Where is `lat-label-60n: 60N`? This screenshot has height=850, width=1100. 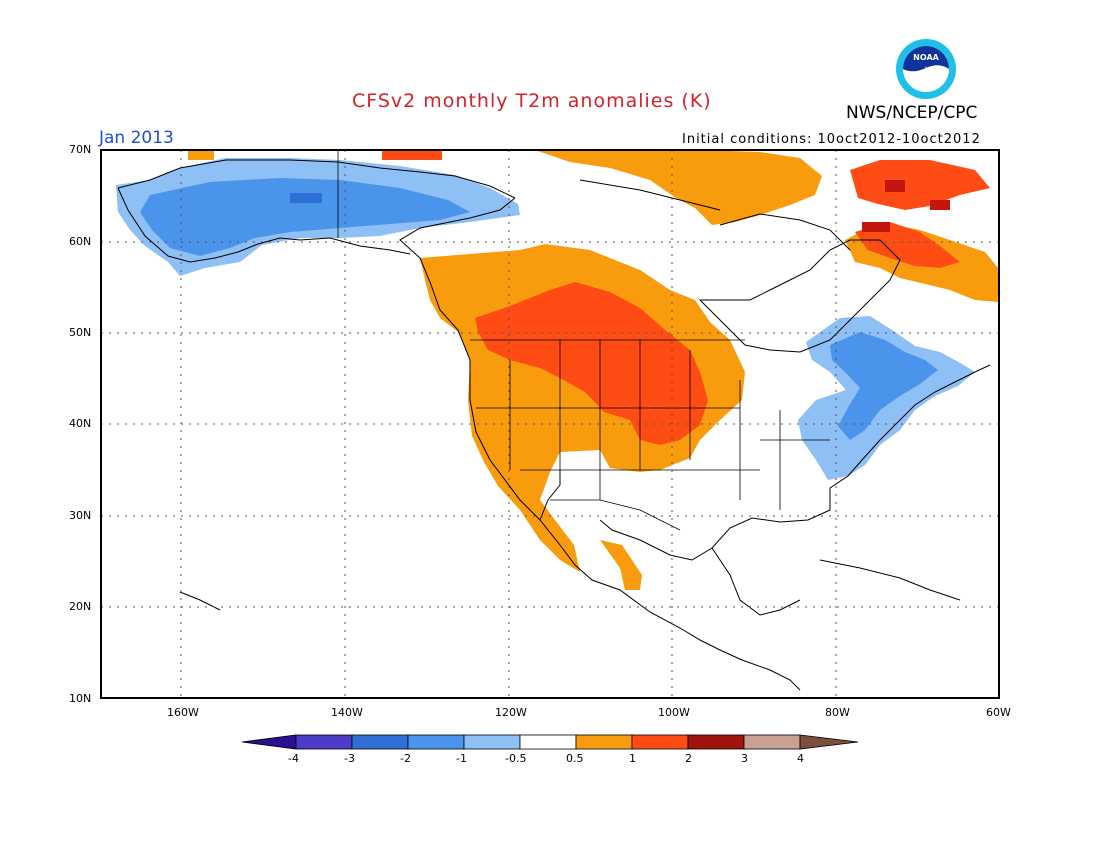 lat-label-60n: 60N is located at coordinates (80, 241).